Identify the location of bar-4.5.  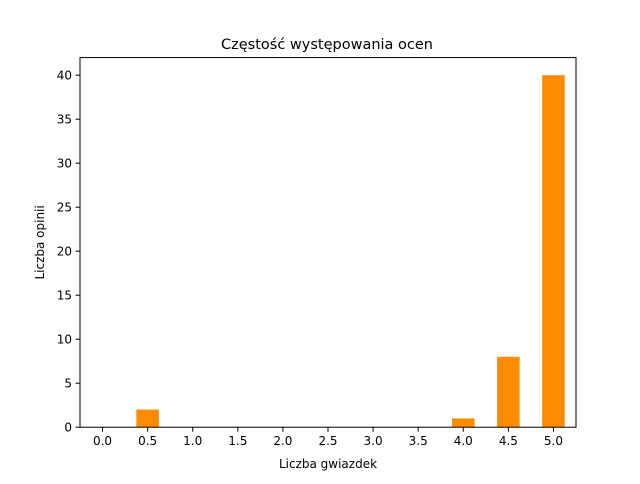
(508, 392).